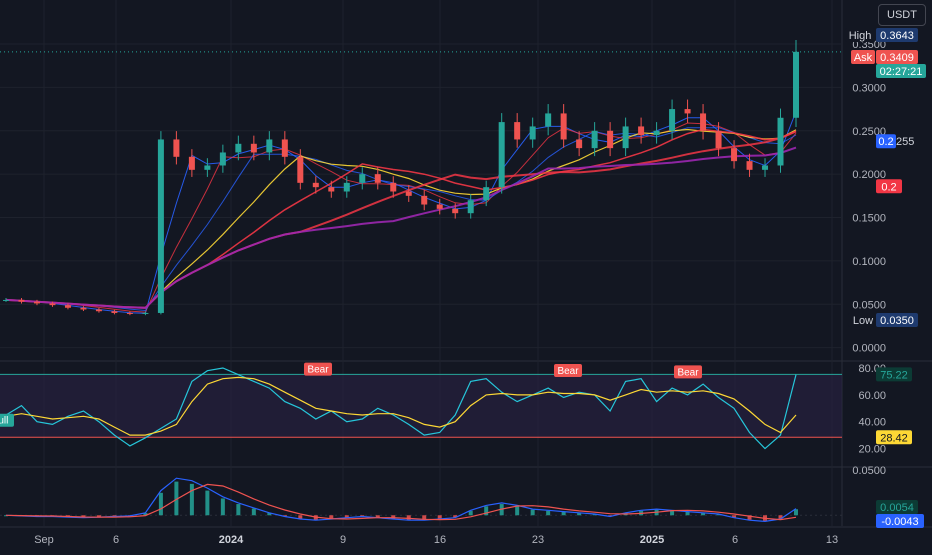 The image size is (932, 555). What do you see at coordinates (44, 540) in the screenshot?
I see `time-tick-label: Sep` at bounding box center [44, 540].